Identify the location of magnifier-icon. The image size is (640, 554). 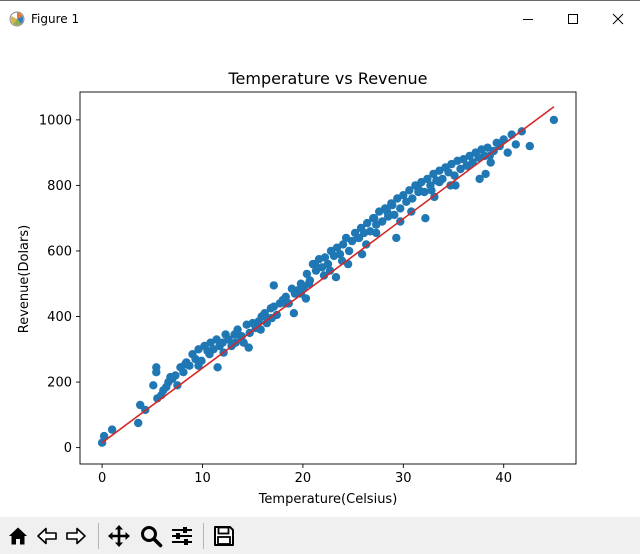
(152, 537).